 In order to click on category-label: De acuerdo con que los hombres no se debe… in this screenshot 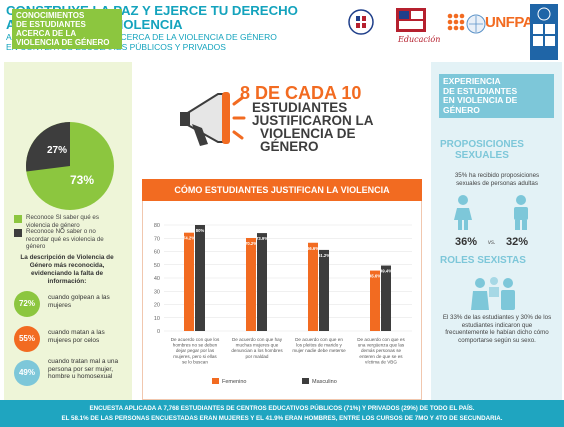, I will do `click(195, 350)`.